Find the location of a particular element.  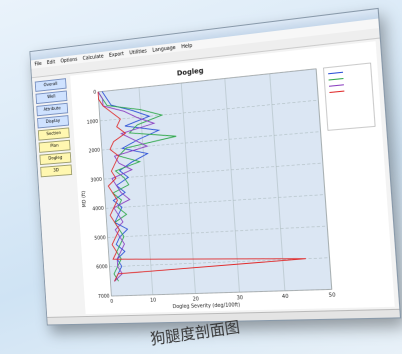

y-tick-label: 7000 is located at coordinates (104, 297).